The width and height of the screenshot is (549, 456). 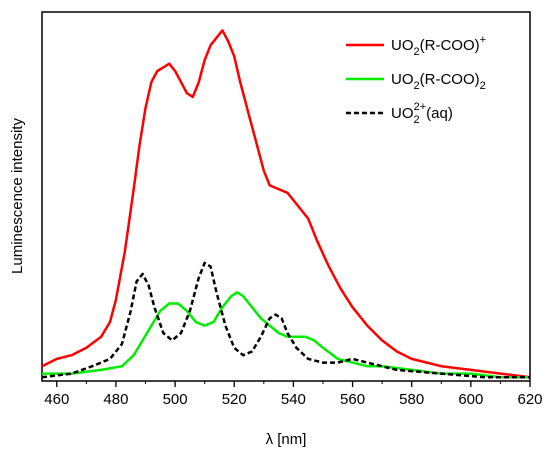 I want to click on y-axis-title: Luminescence intensity, so click(x=17, y=196).